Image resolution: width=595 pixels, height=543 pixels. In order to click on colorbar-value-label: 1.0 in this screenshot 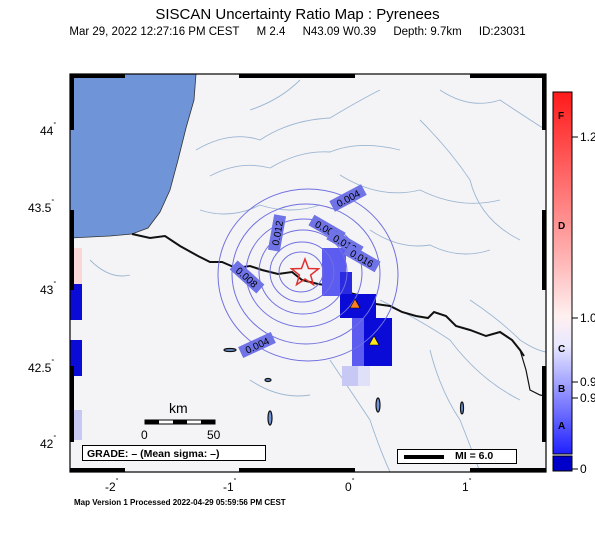, I will do `click(587, 318)`.